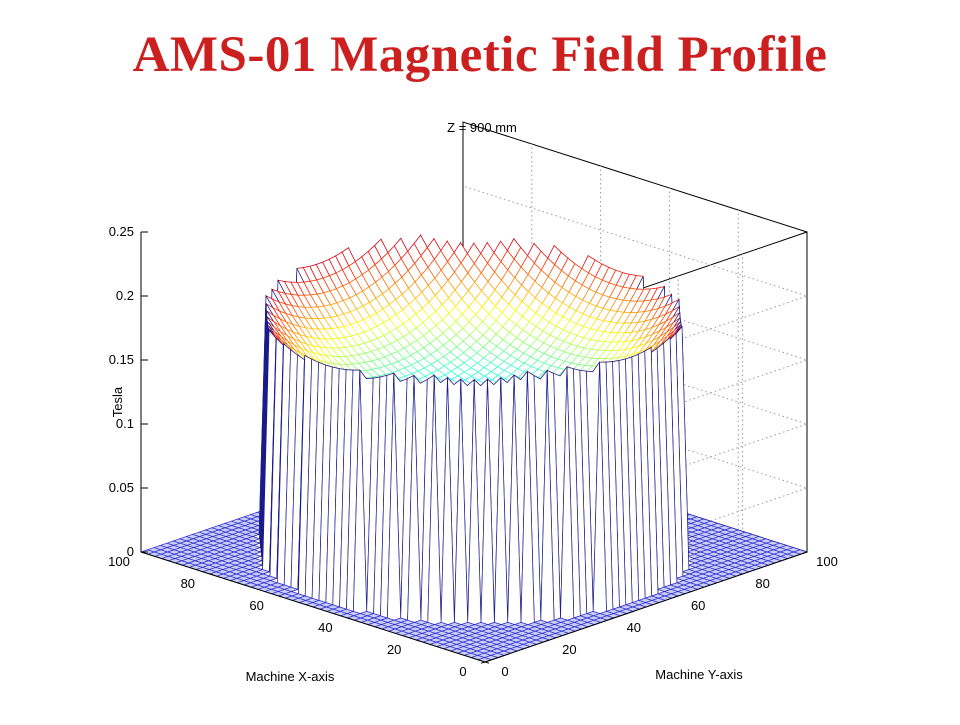 This screenshot has width=960, height=725. Describe the element at coordinates (121, 487) in the screenshot. I see `z-tick-label: 0.05` at that location.